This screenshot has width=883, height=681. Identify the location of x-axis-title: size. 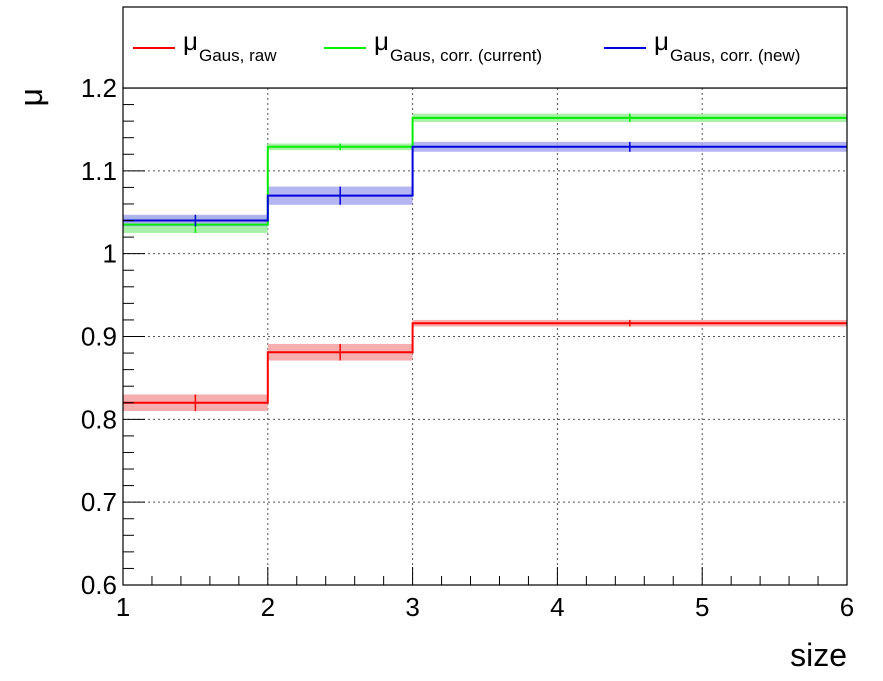
(818, 655).